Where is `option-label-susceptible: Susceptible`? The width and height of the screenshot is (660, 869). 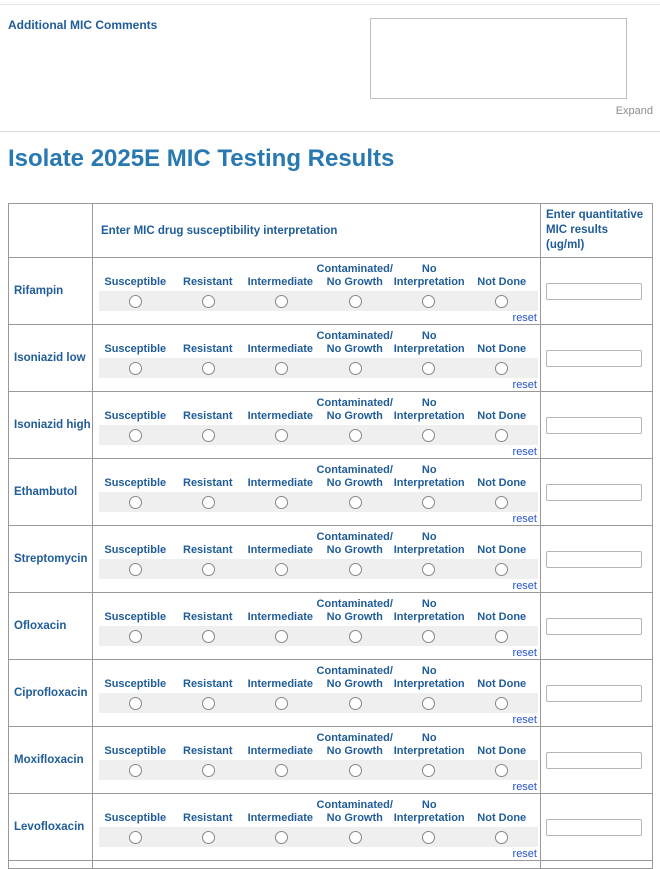 option-label-susceptible: Susceptible is located at coordinates (135, 343).